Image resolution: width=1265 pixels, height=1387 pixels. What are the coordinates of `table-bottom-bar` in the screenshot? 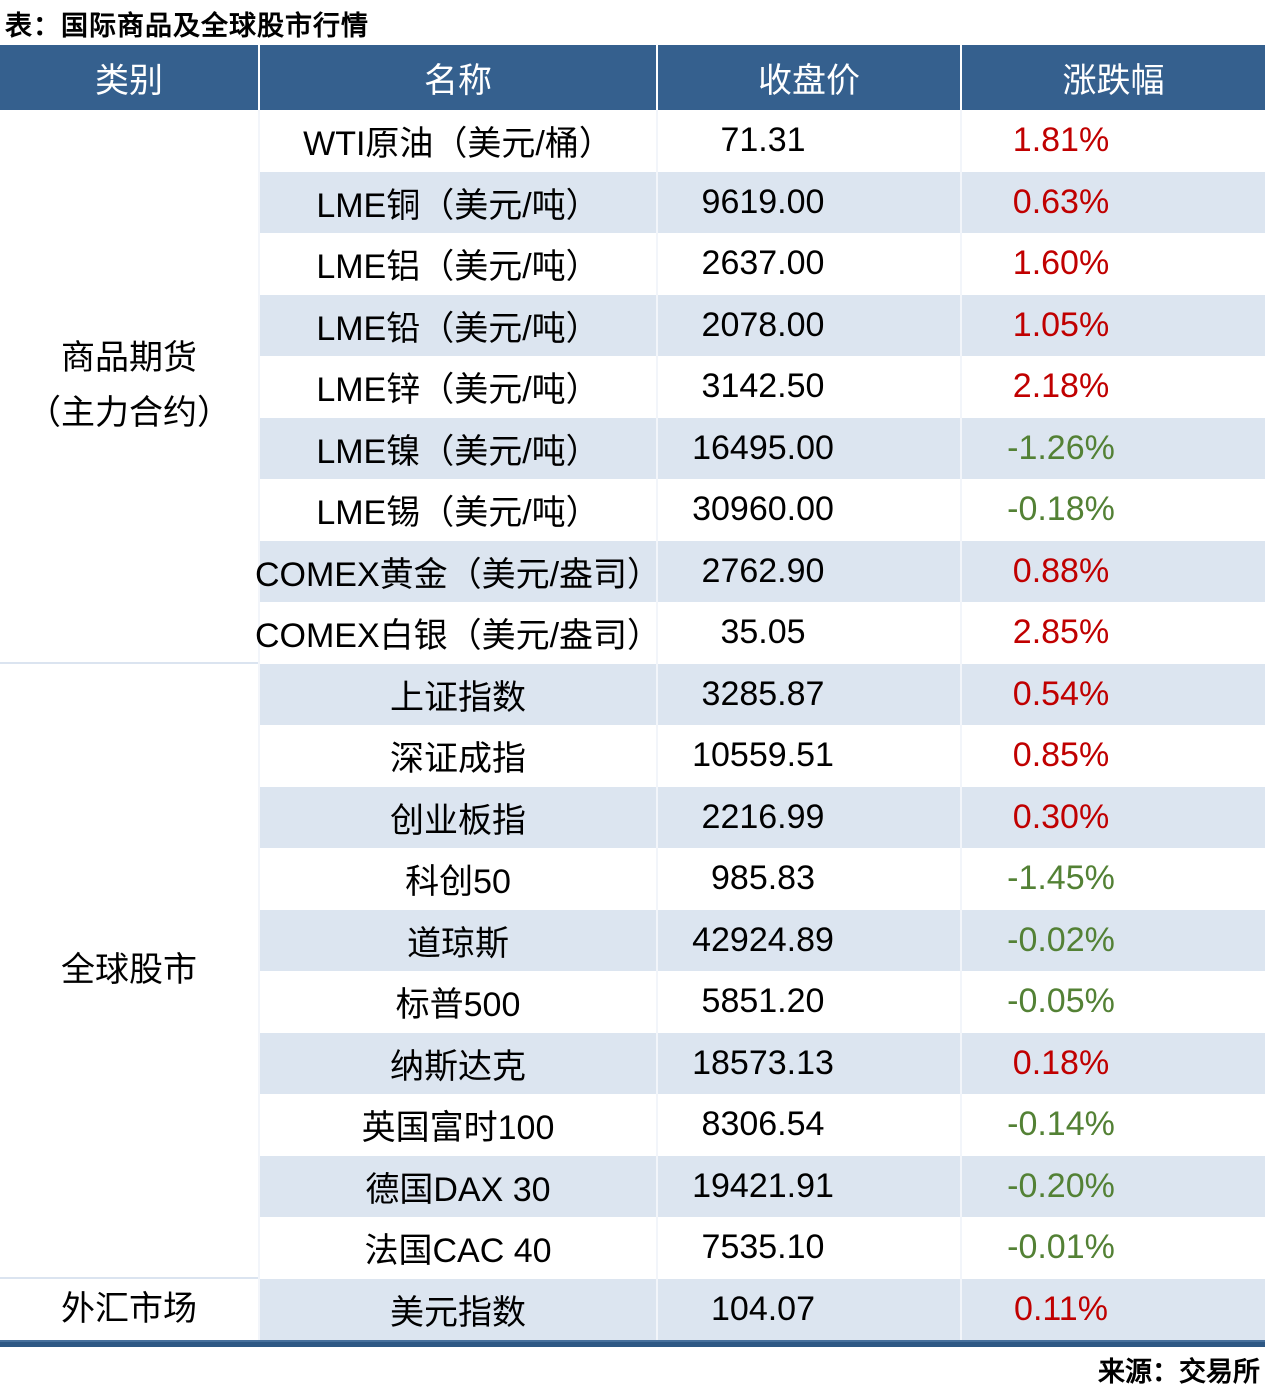 It's located at (632, 1343).